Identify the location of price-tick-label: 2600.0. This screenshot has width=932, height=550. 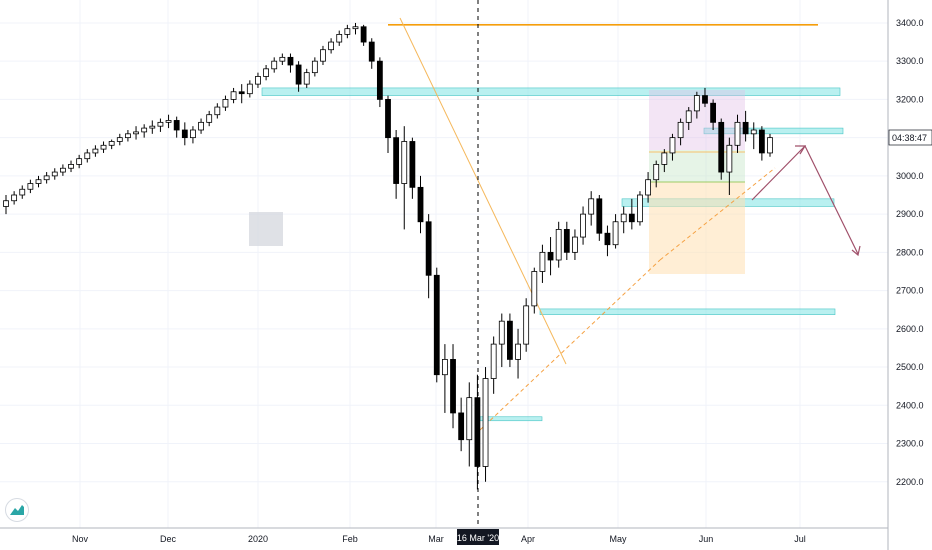
(910, 329).